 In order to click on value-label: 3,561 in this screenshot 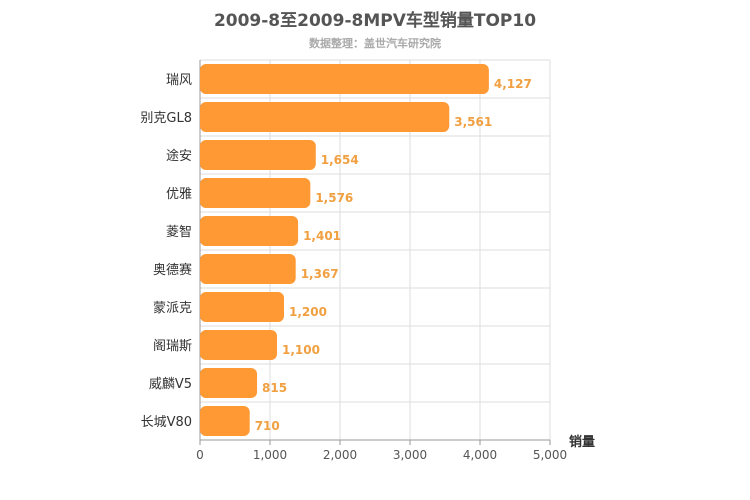, I will do `click(473, 122)`.